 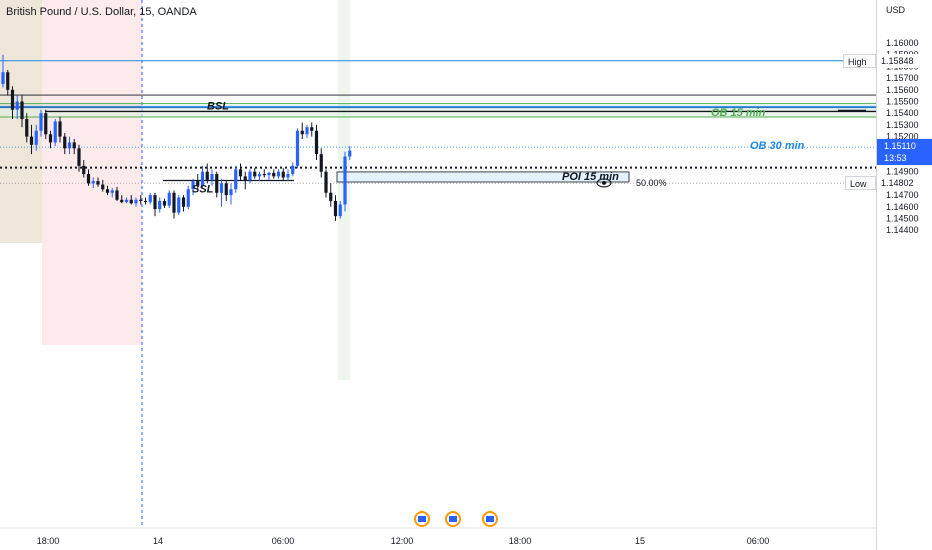 What do you see at coordinates (904, 275) in the screenshot?
I see `price-axis` at bounding box center [904, 275].